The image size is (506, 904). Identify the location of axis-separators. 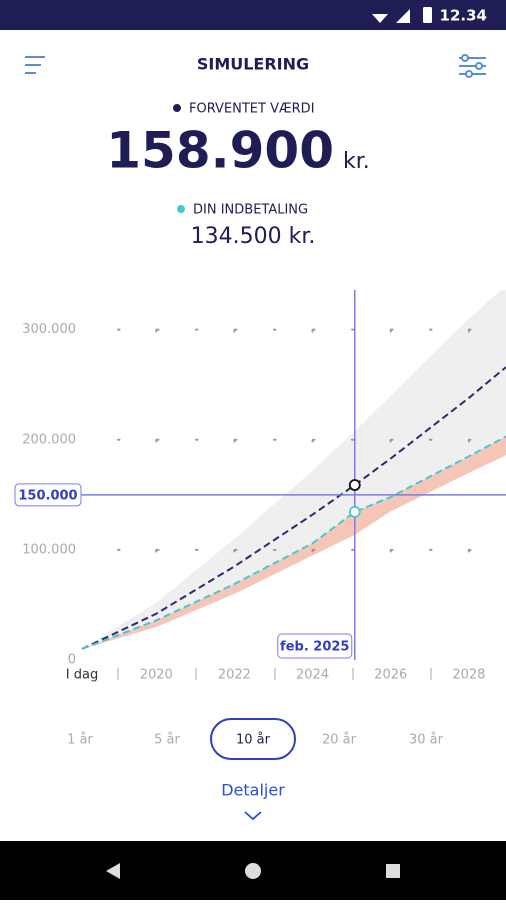
(274, 674).